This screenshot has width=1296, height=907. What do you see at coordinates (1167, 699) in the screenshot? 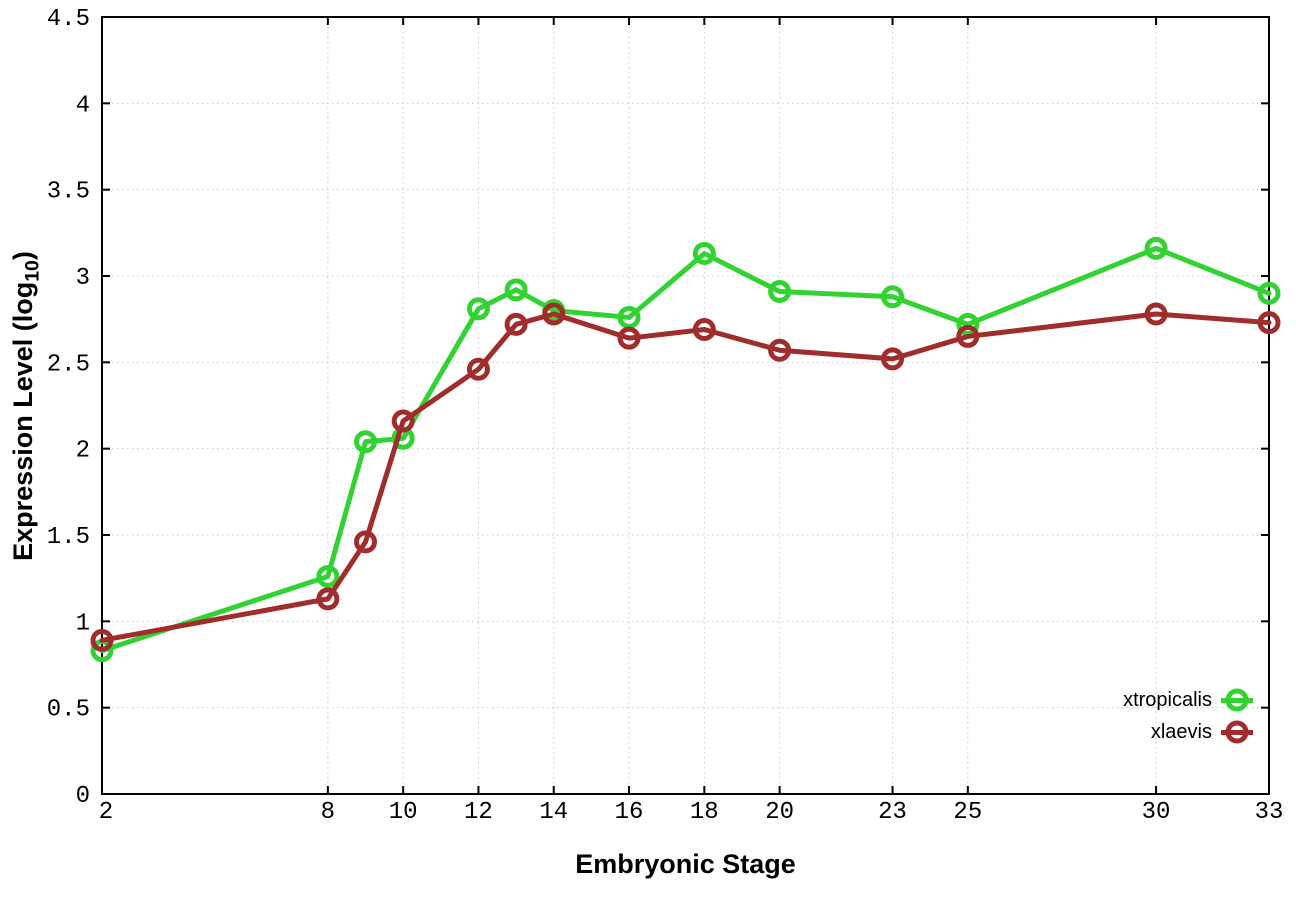
I see `legend-label-xtropicalis: xtropicalis` at bounding box center [1167, 699].